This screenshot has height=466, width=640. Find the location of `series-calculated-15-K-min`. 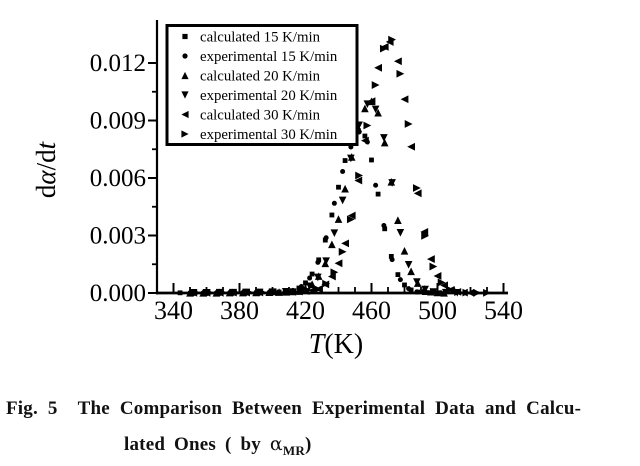

series-calculated-15-K-min is located at coordinates (308, 212).